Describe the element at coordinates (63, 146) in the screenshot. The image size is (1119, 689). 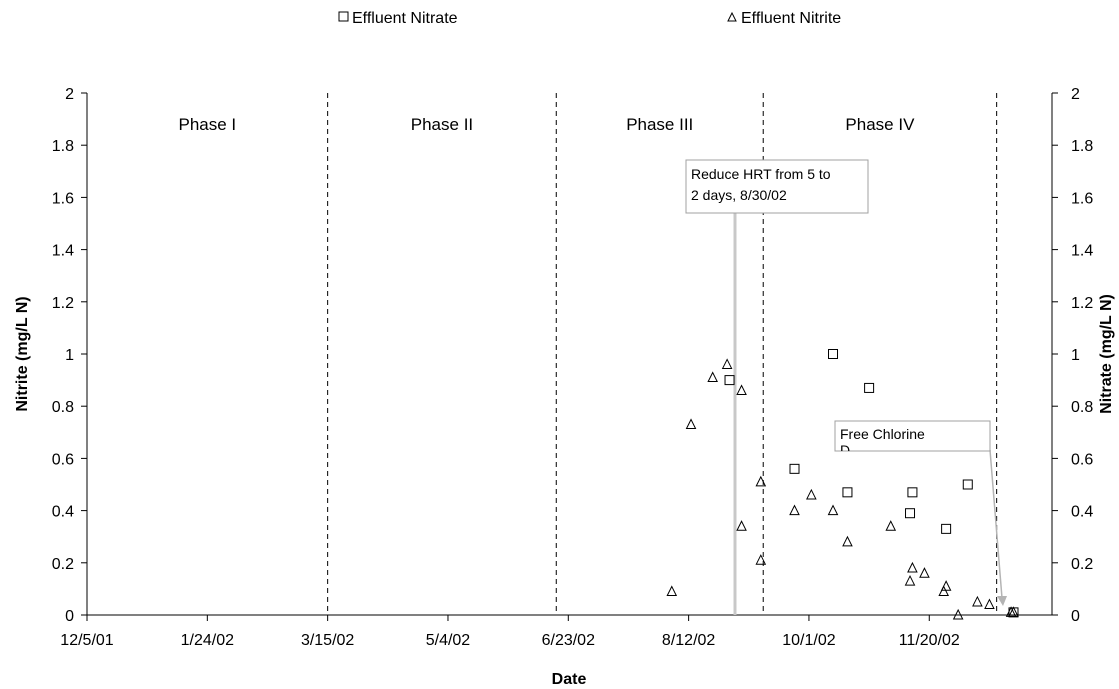
I see `left-y-tick-label: 1.8` at that location.